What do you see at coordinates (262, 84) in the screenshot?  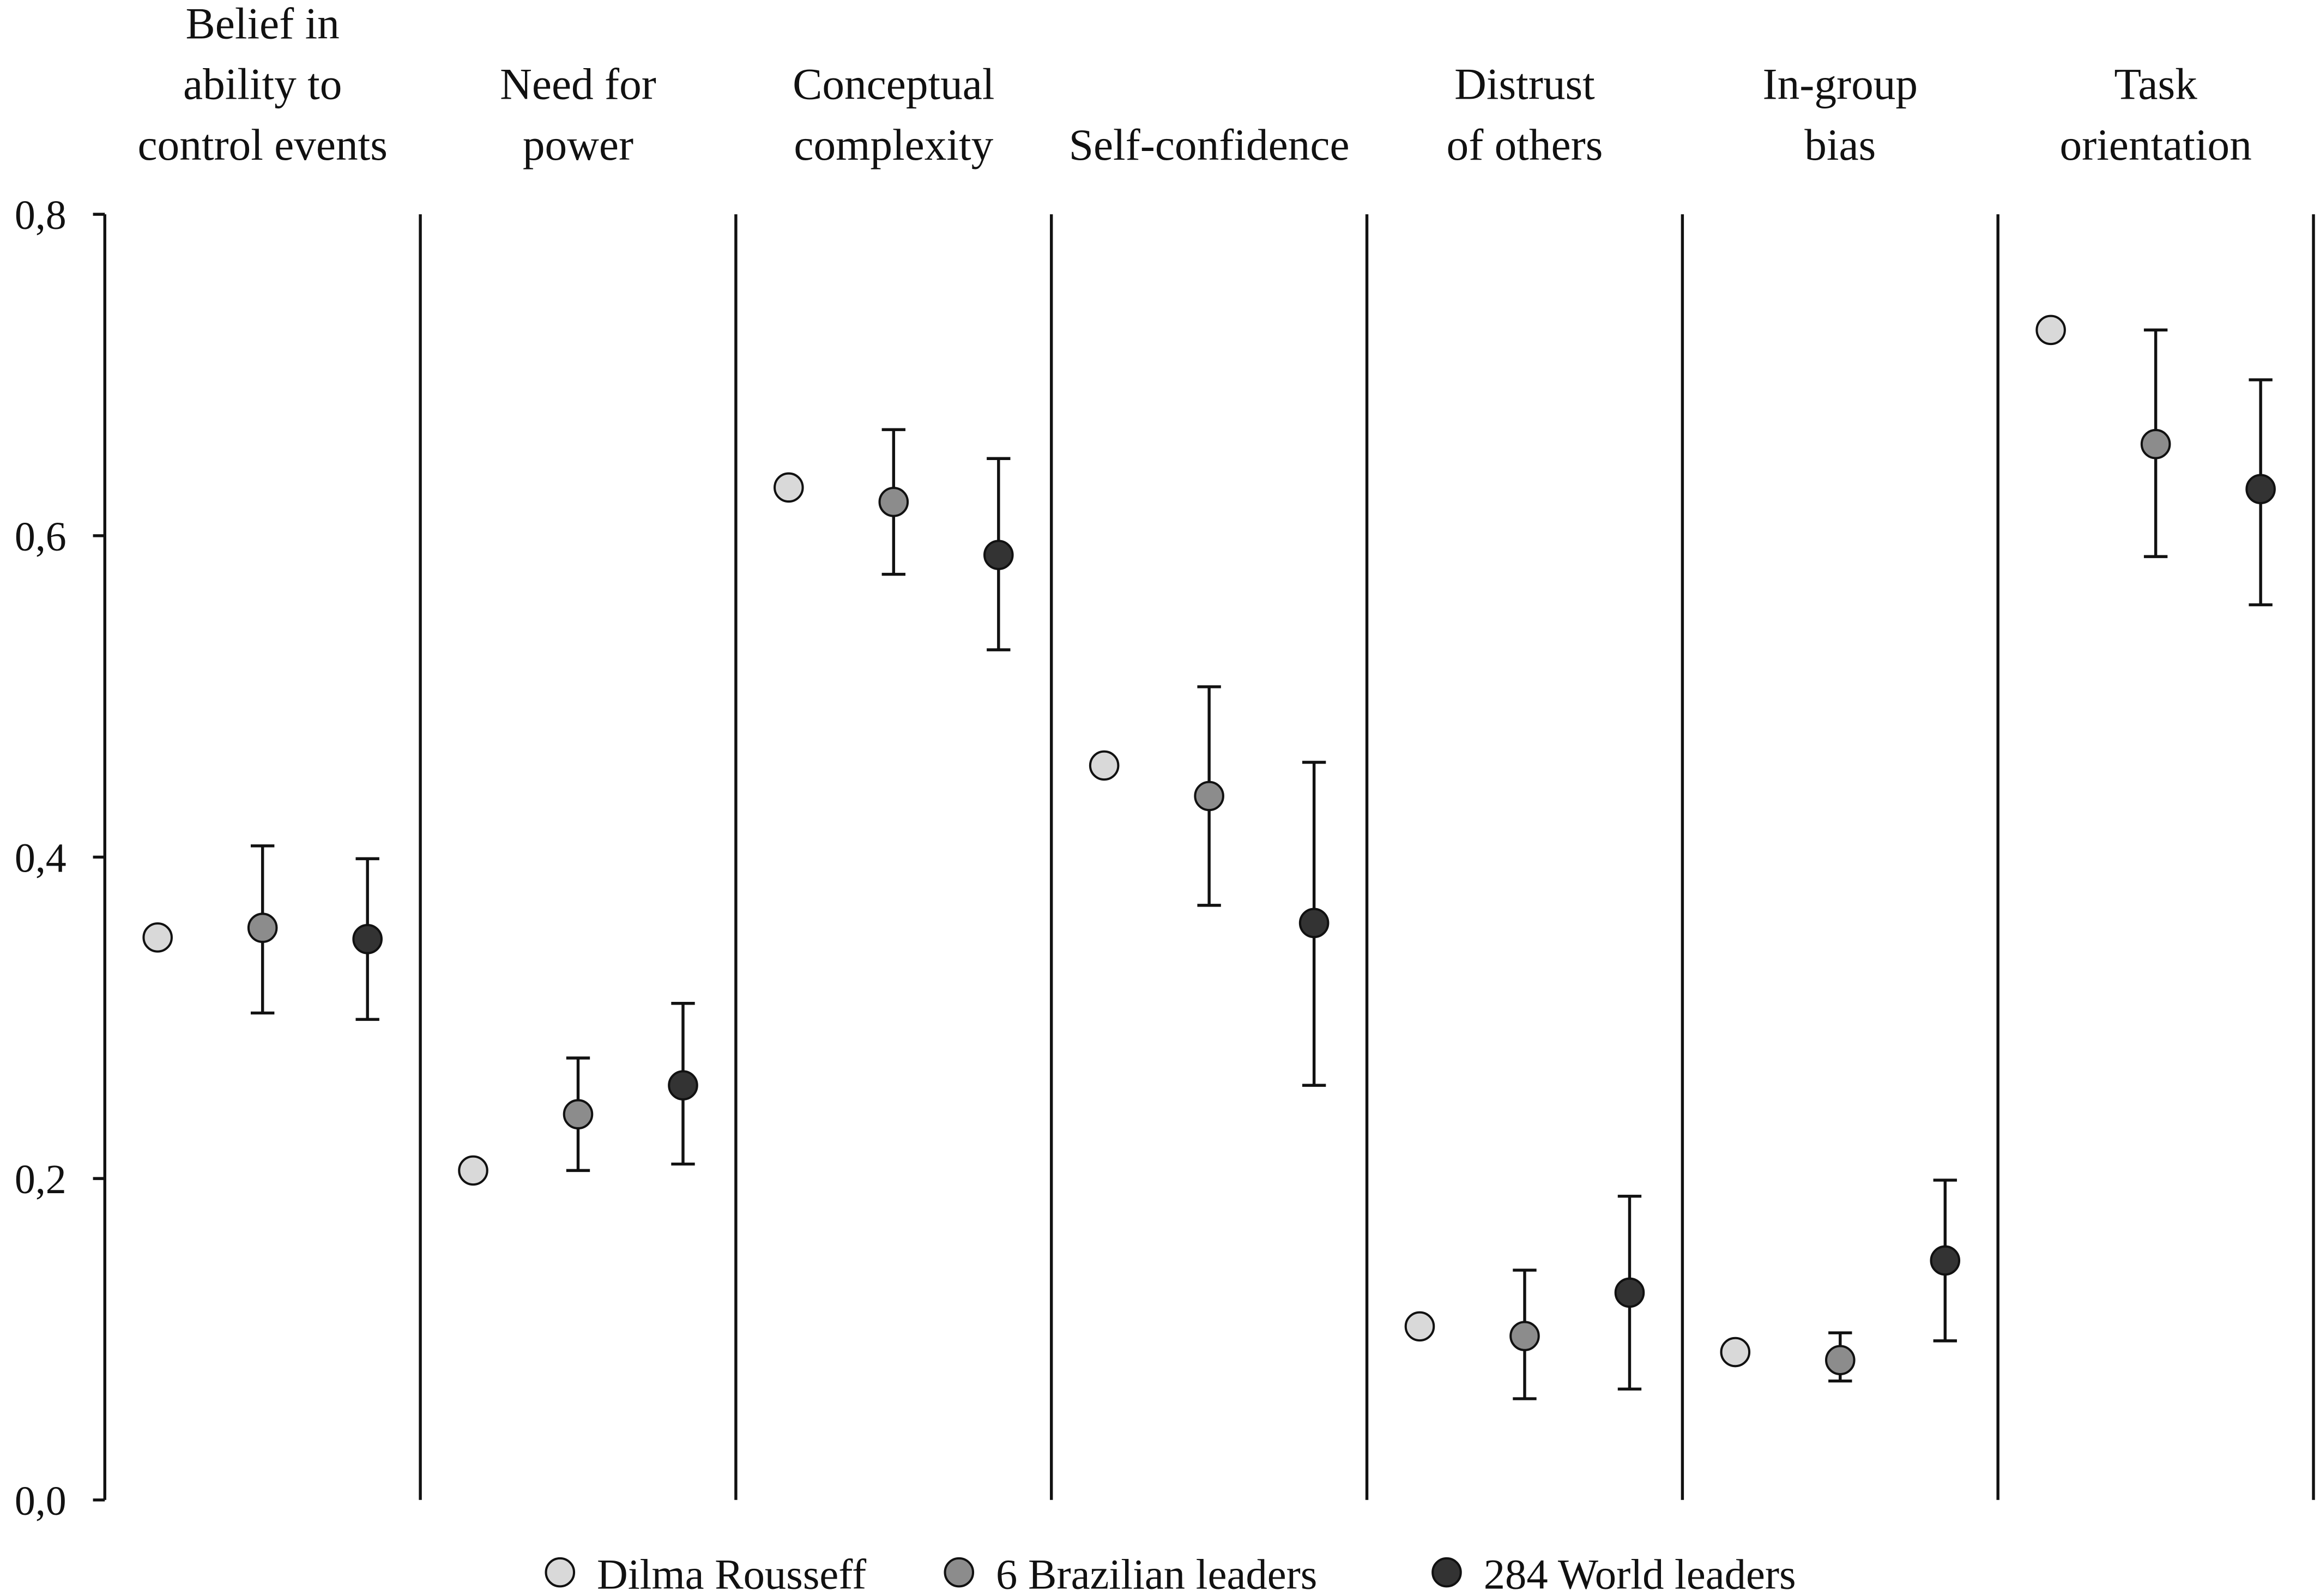 I see `category-label: ability to` at bounding box center [262, 84].